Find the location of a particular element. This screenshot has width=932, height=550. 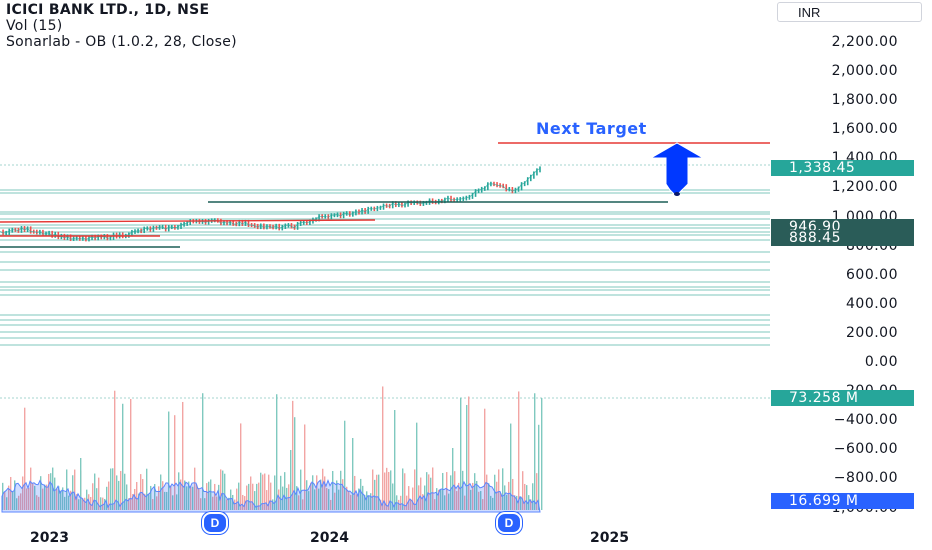

currency-selector: INR is located at coordinates (849, 12).